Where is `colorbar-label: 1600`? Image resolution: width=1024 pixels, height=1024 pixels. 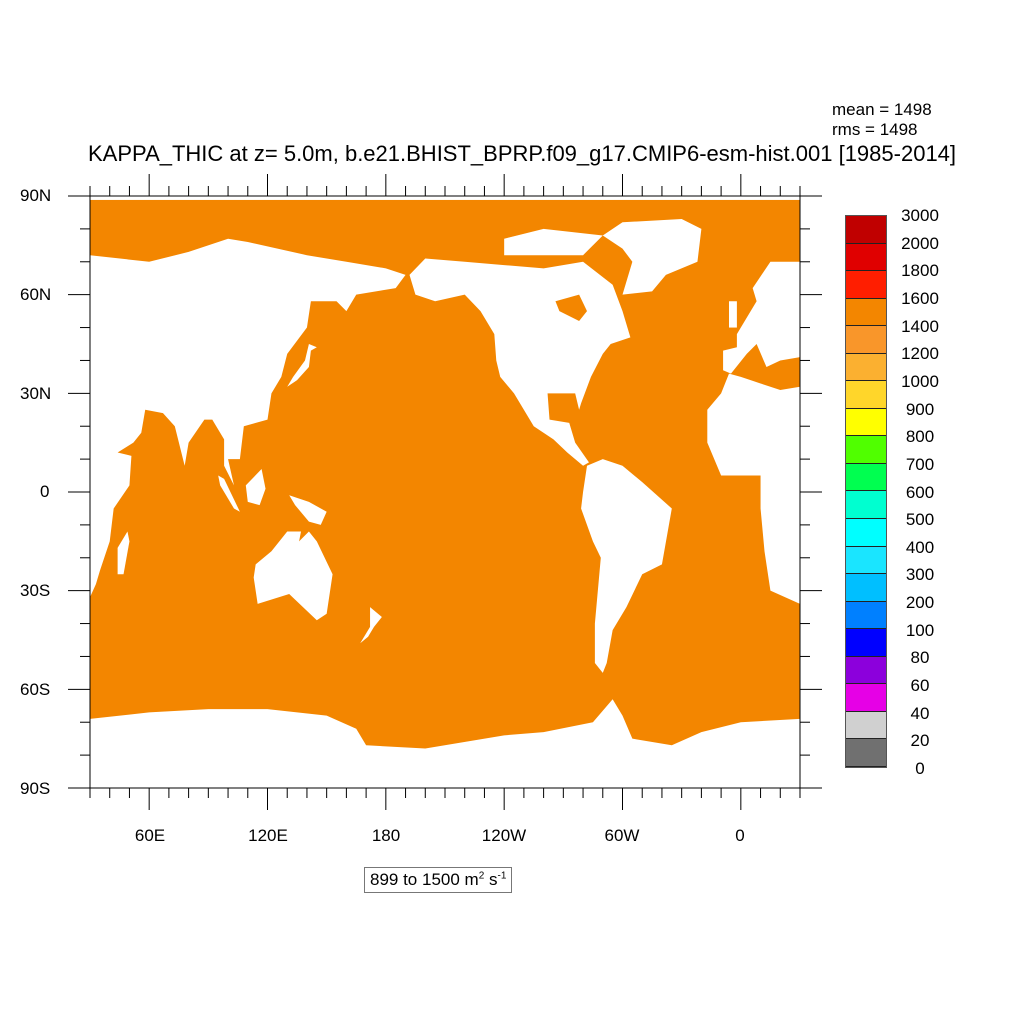
colorbar-label: 1600 is located at coordinates (920, 298).